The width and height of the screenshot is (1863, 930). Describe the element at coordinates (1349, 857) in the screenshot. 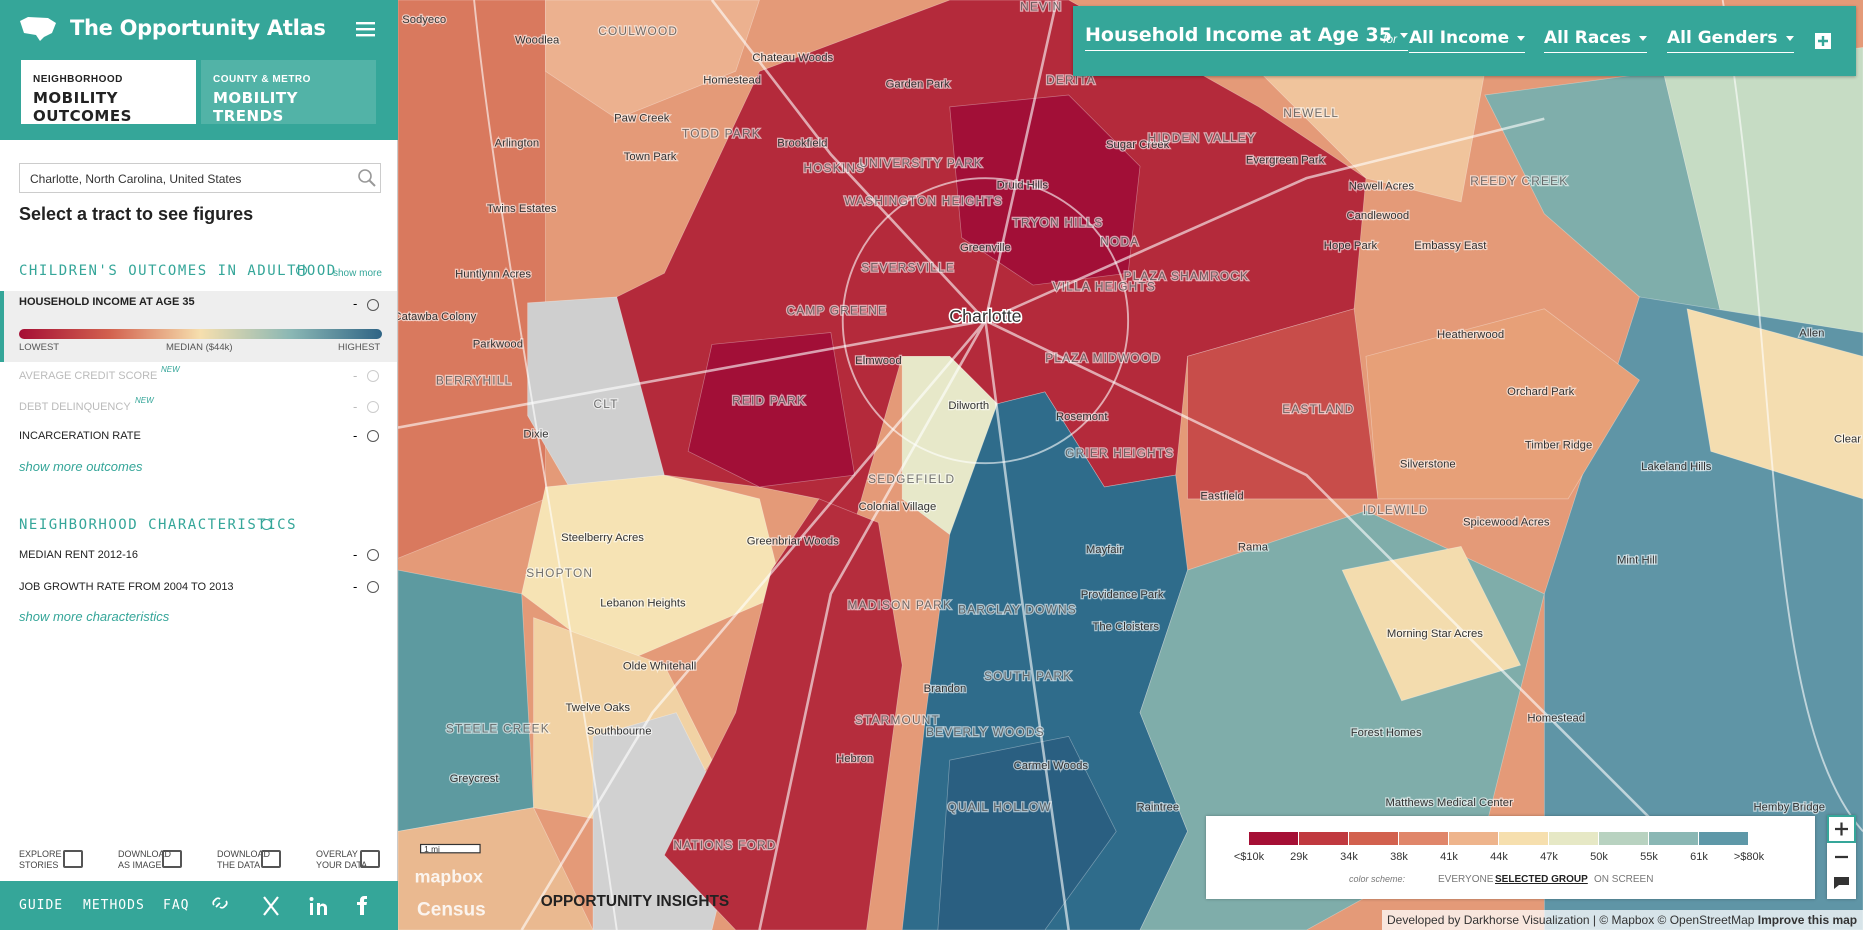

I see `legend-label: 34k` at that location.